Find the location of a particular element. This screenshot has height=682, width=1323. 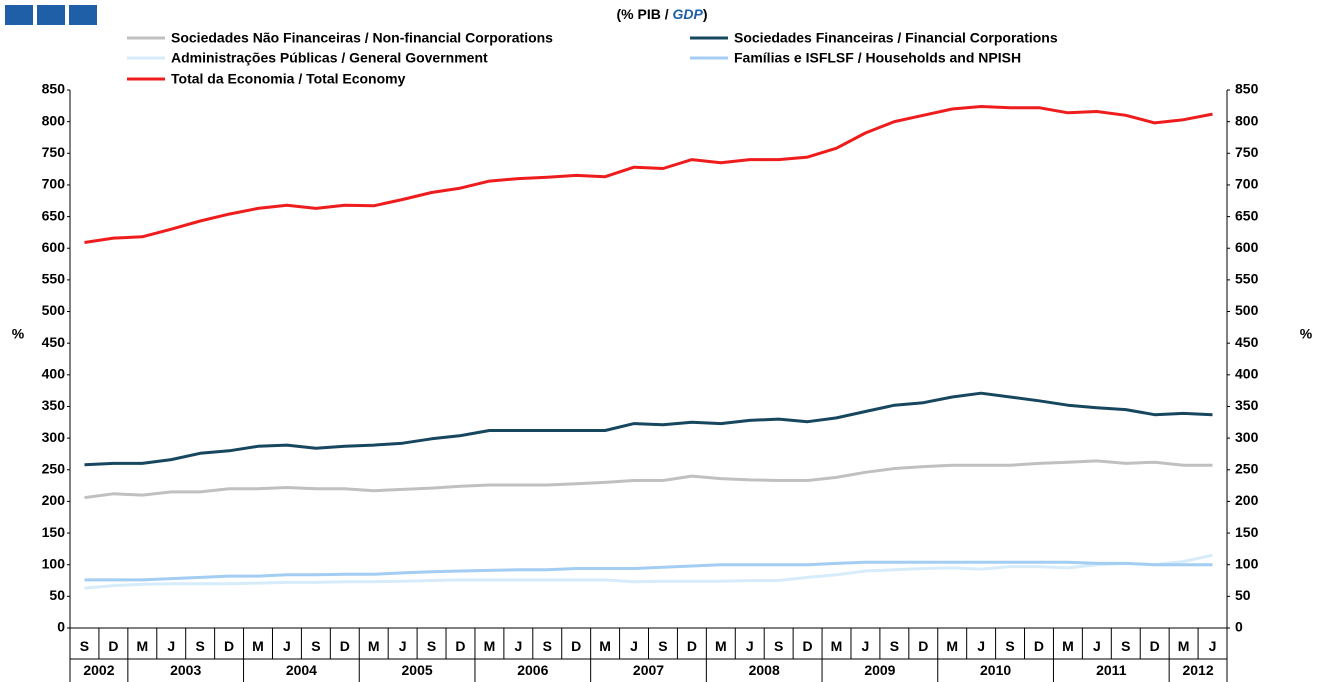

y-tick-label: 200 is located at coordinates (54, 500).